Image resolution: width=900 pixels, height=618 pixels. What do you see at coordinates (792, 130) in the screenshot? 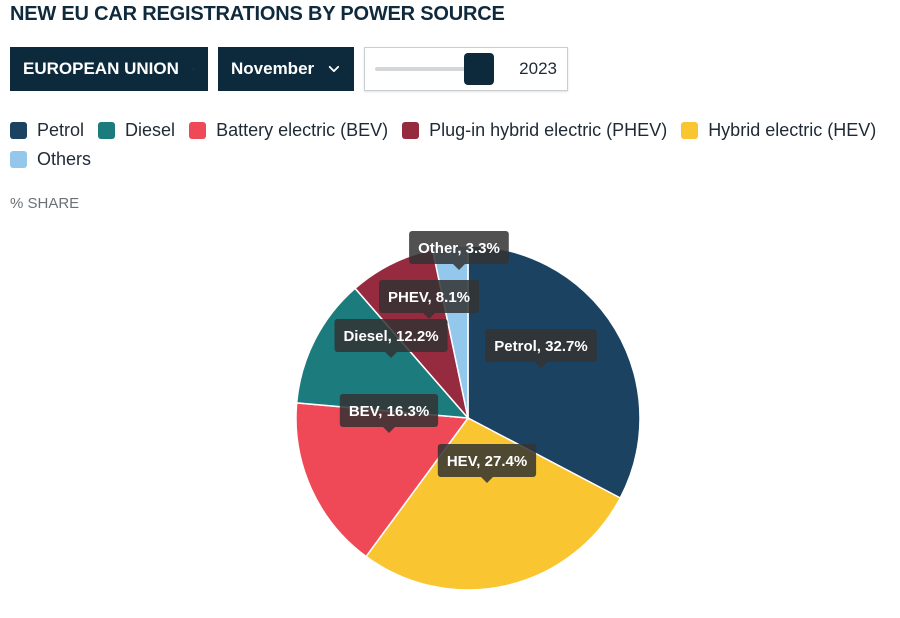
I see `legend-label: Hybrid electric (HEV)` at bounding box center [792, 130].